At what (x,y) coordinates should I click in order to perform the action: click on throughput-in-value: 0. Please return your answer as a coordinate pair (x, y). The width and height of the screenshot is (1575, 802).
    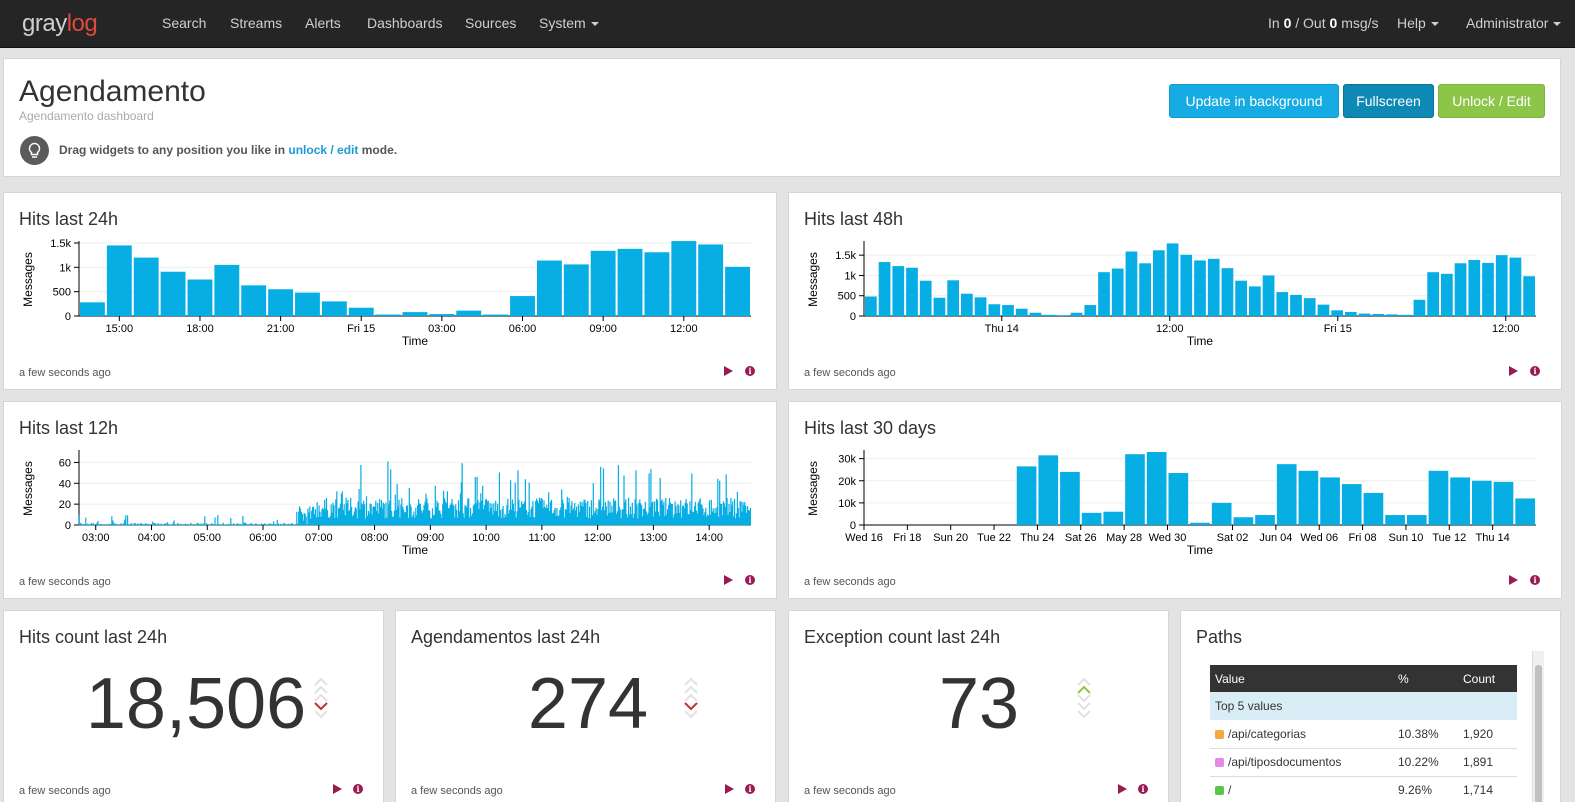
    Looking at the image, I should click on (1287, 23).